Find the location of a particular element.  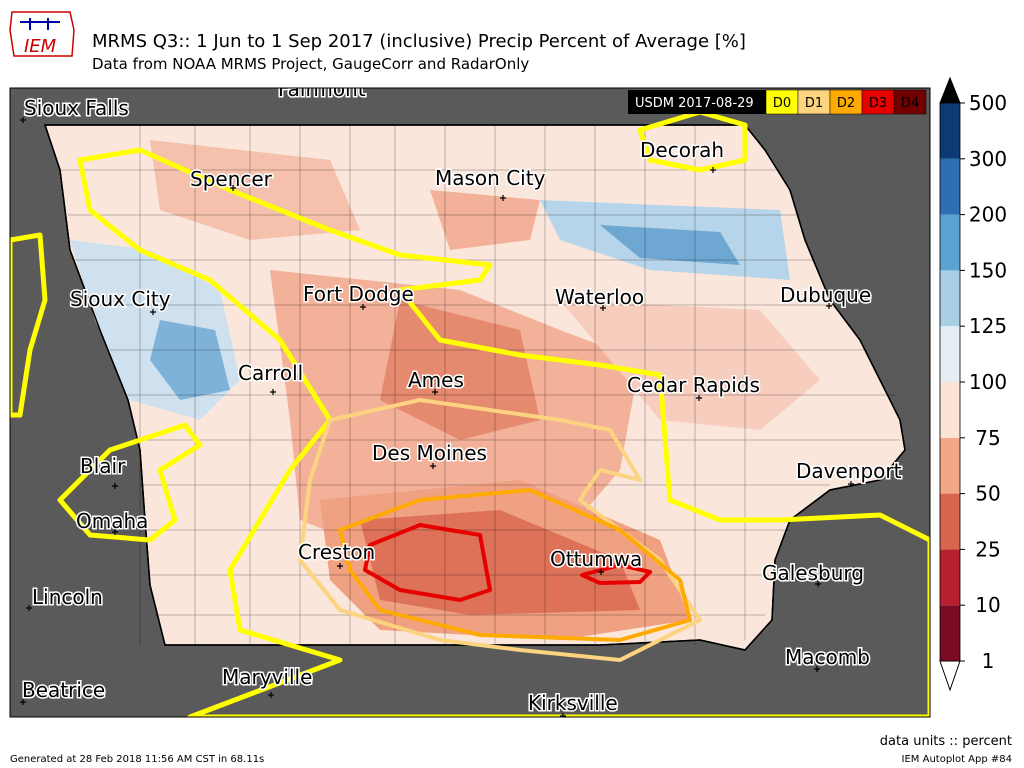

usdm-category: D2 is located at coordinates (846, 103).